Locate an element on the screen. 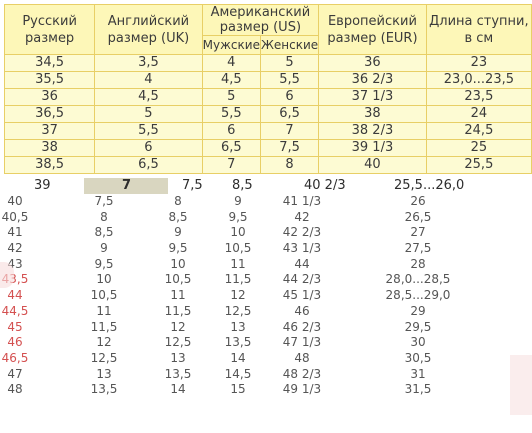 This screenshot has width=532, height=433. list-cell: 44 is located at coordinates (302, 263).